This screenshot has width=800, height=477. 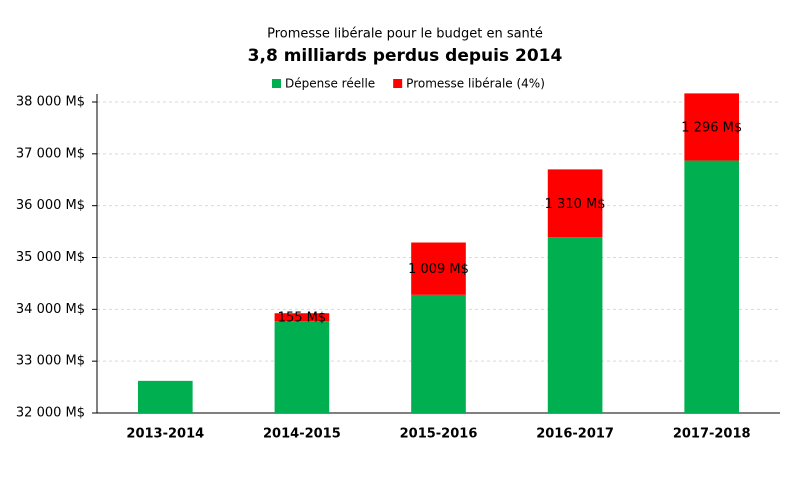 I want to click on x-tick-label: 2017-2018, so click(x=712, y=434).